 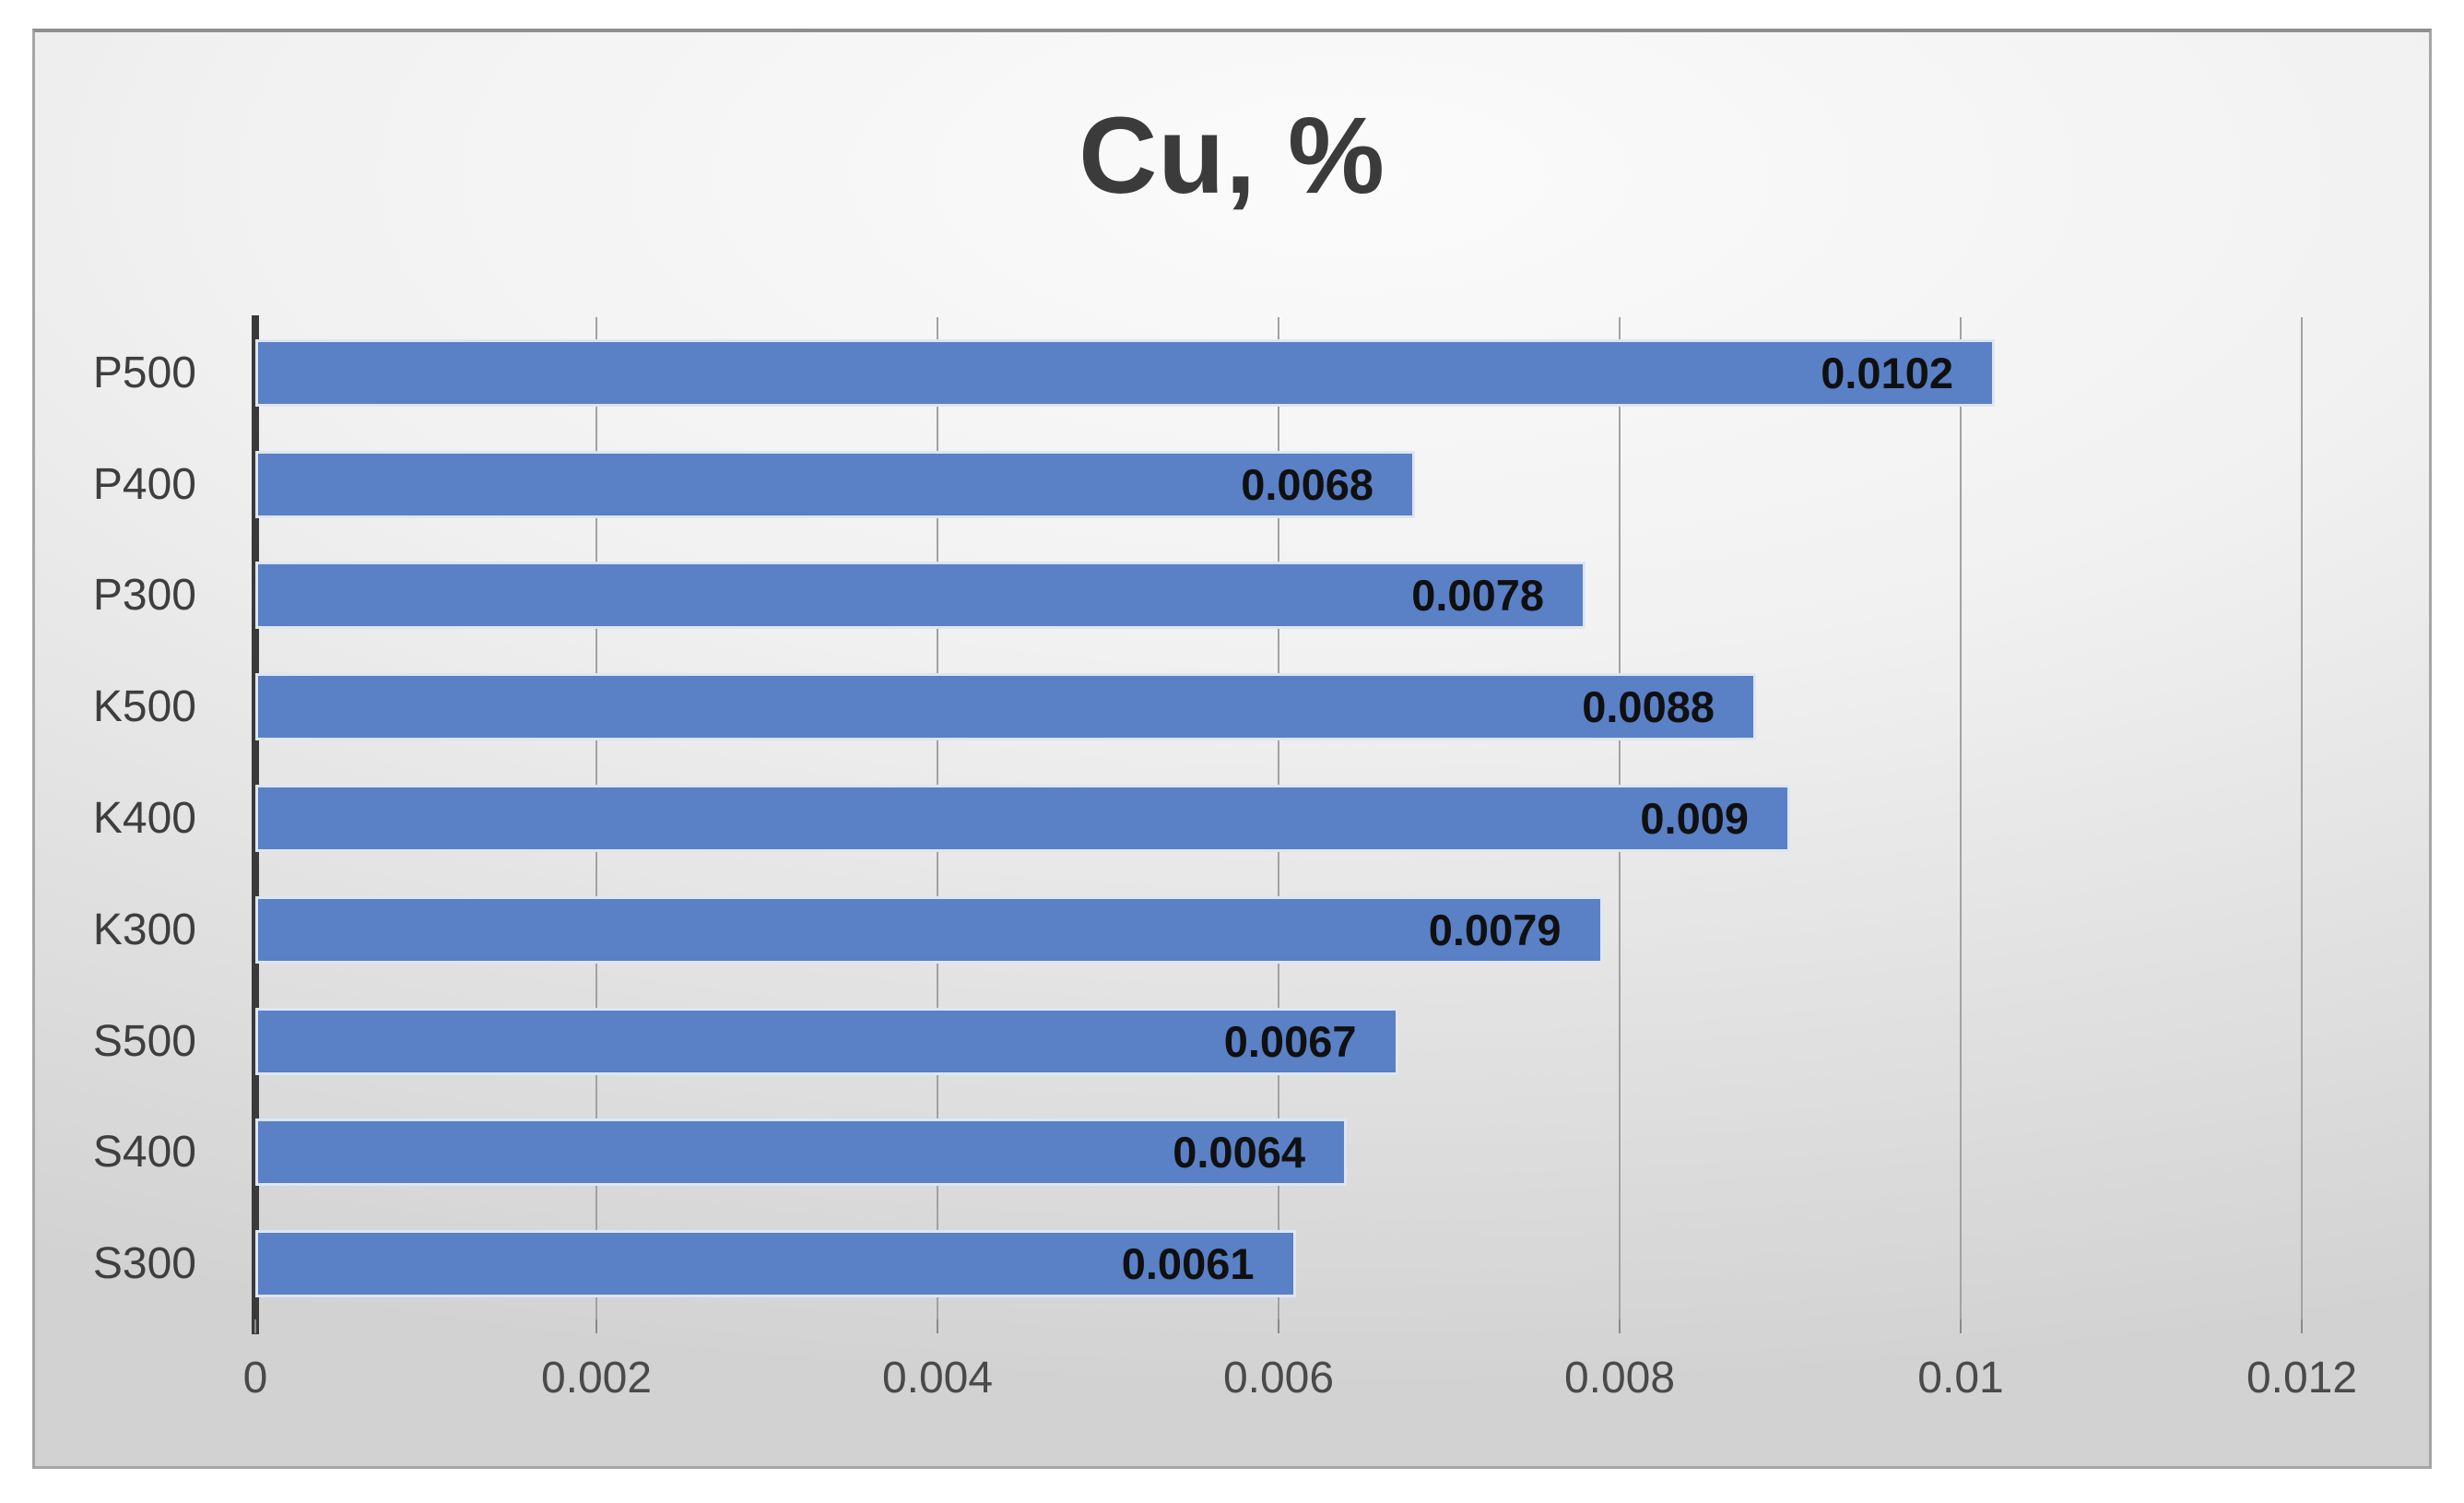 What do you see at coordinates (1694, 818) in the screenshot?
I see `value-label-k400: 0.009` at bounding box center [1694, 818].